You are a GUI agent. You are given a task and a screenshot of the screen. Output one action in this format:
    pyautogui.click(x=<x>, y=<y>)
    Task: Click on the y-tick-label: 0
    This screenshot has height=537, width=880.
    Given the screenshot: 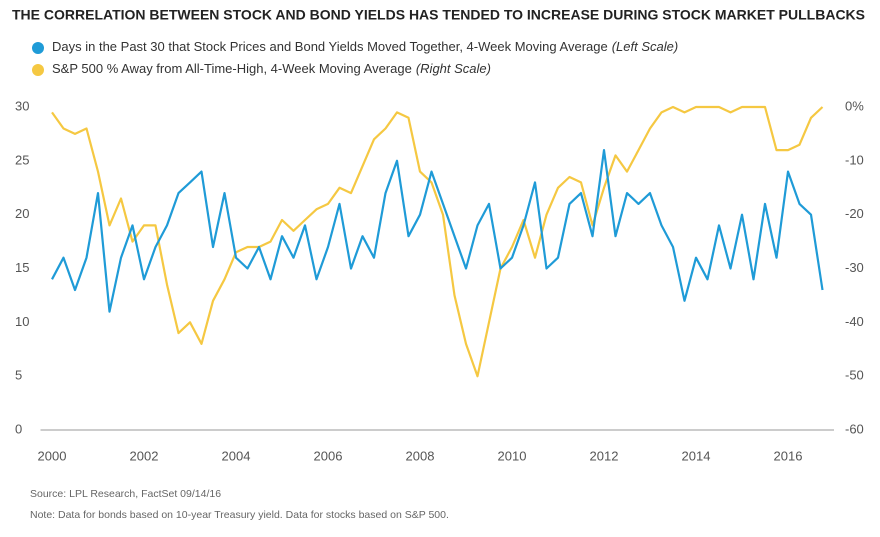 What is the action you would take?
    pyautogui.click(x=18, y=428)
    